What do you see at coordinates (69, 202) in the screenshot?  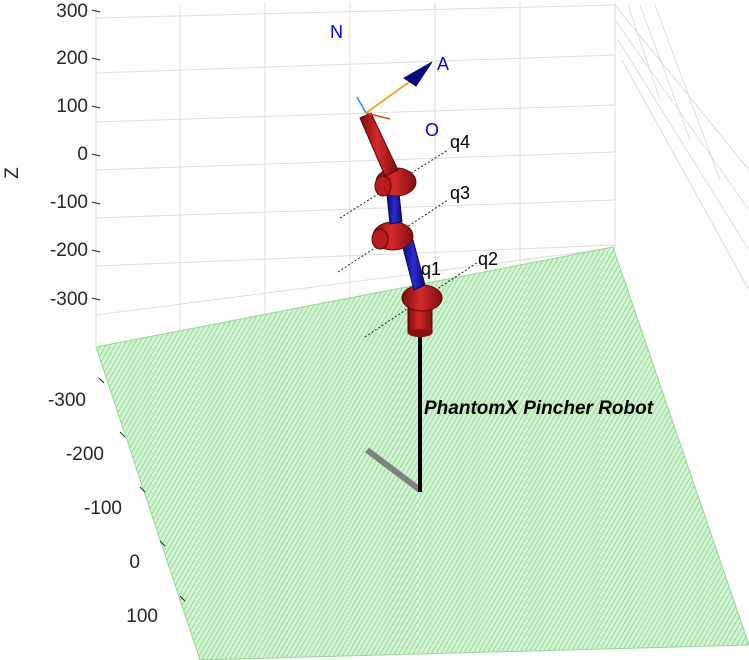 I see `z-tick: -100` at bounding box center [69, 202].